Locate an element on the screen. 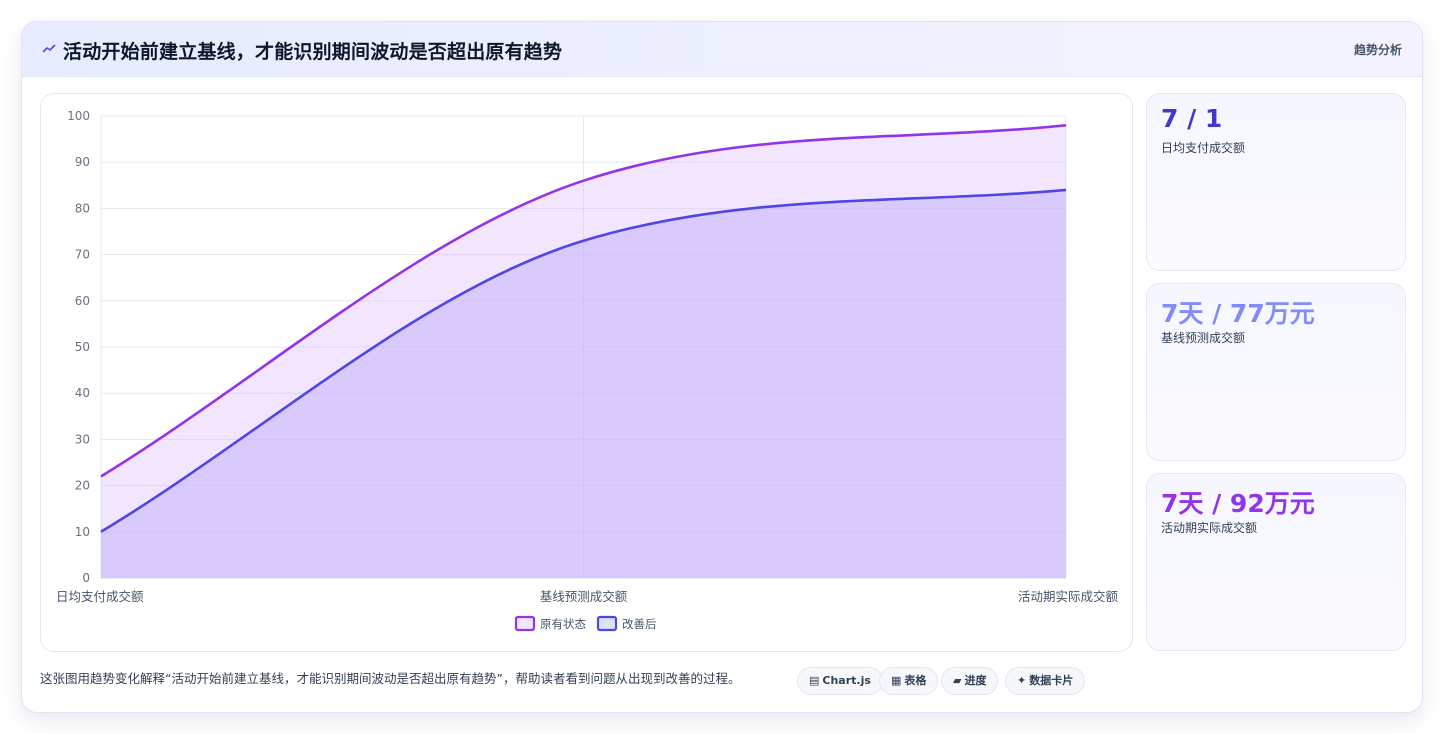 This screenshot has height=734, width=1444. legend-label: 原有状态 is located at coordinates (563, 624).